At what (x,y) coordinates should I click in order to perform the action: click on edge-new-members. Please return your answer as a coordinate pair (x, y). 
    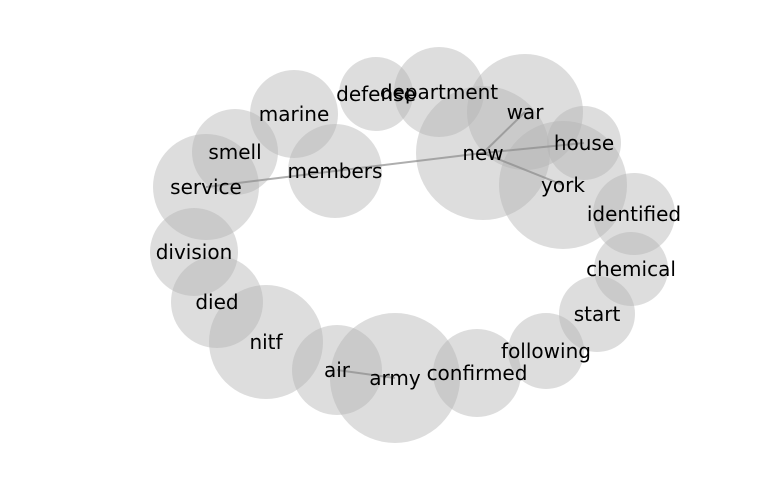
    Looking at the image, I should click on (409, 162).